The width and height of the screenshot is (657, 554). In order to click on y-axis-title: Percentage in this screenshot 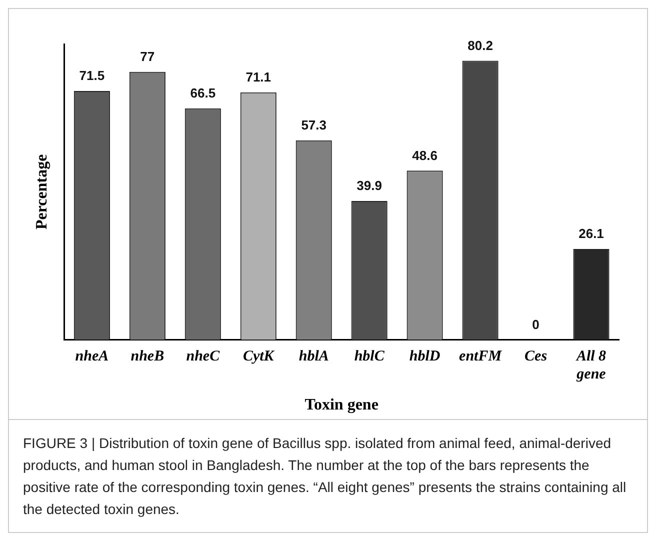, I will do `click(42, 192)`.